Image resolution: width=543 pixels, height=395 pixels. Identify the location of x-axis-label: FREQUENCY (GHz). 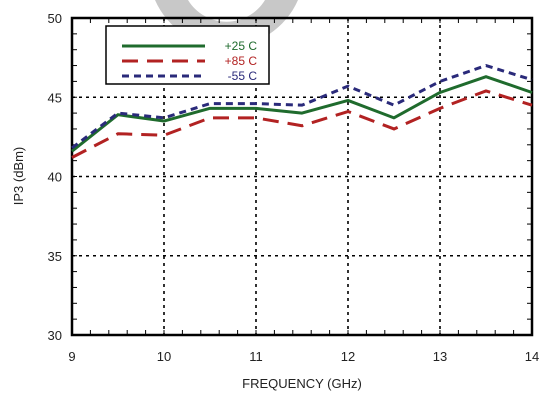
(302, 383).